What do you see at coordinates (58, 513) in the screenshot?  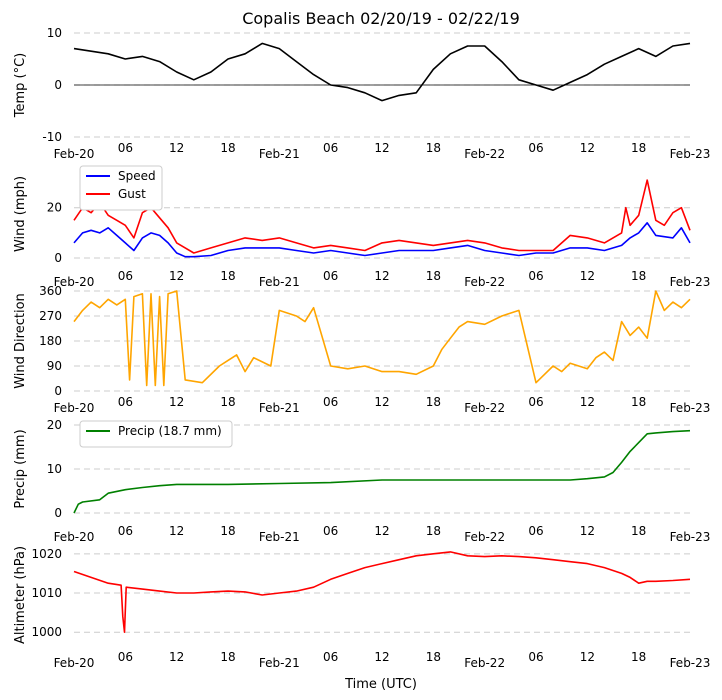 I see `y-tick-label-precip: 0` at bounding box center [58, 513].